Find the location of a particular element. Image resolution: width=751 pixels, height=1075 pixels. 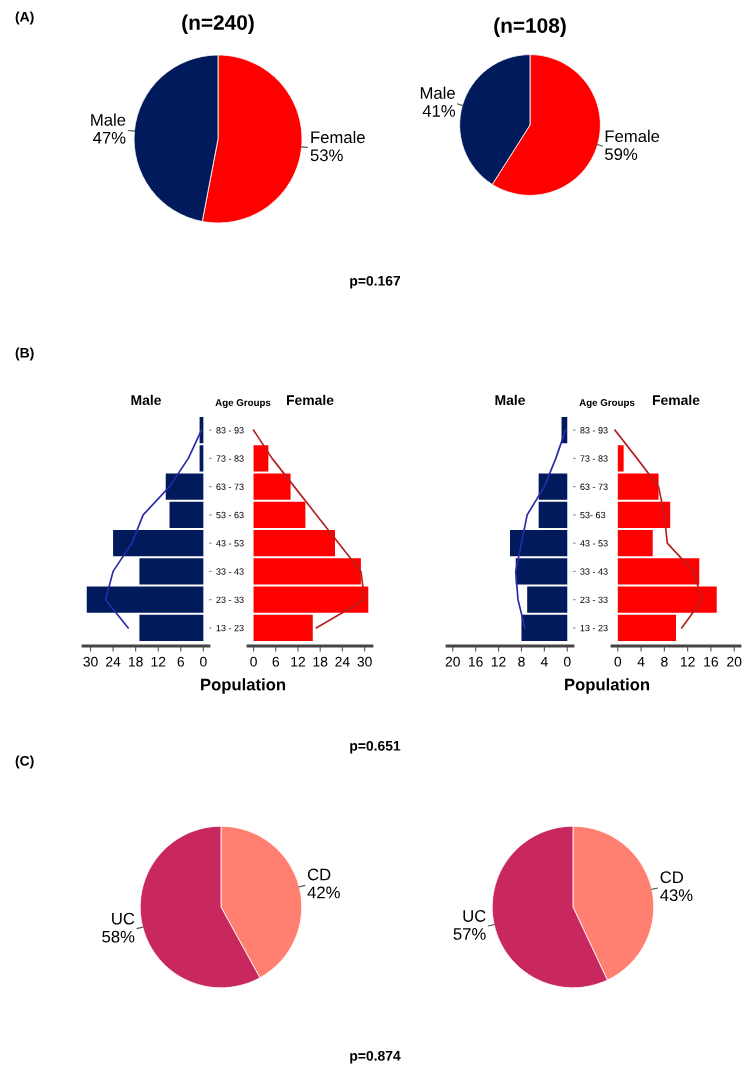

data-label: 53% is located at coordinates (326, 155).